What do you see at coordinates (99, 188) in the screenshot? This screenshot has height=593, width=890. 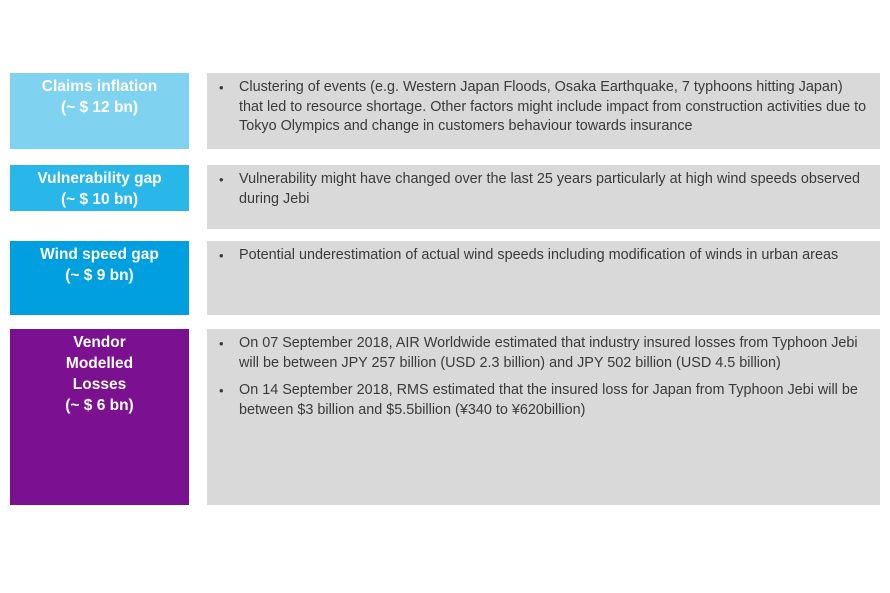 I see `label-vulnerability-gap: Vulnerability gap (~ $ 10 bn)` at bounding box center [99, 188].